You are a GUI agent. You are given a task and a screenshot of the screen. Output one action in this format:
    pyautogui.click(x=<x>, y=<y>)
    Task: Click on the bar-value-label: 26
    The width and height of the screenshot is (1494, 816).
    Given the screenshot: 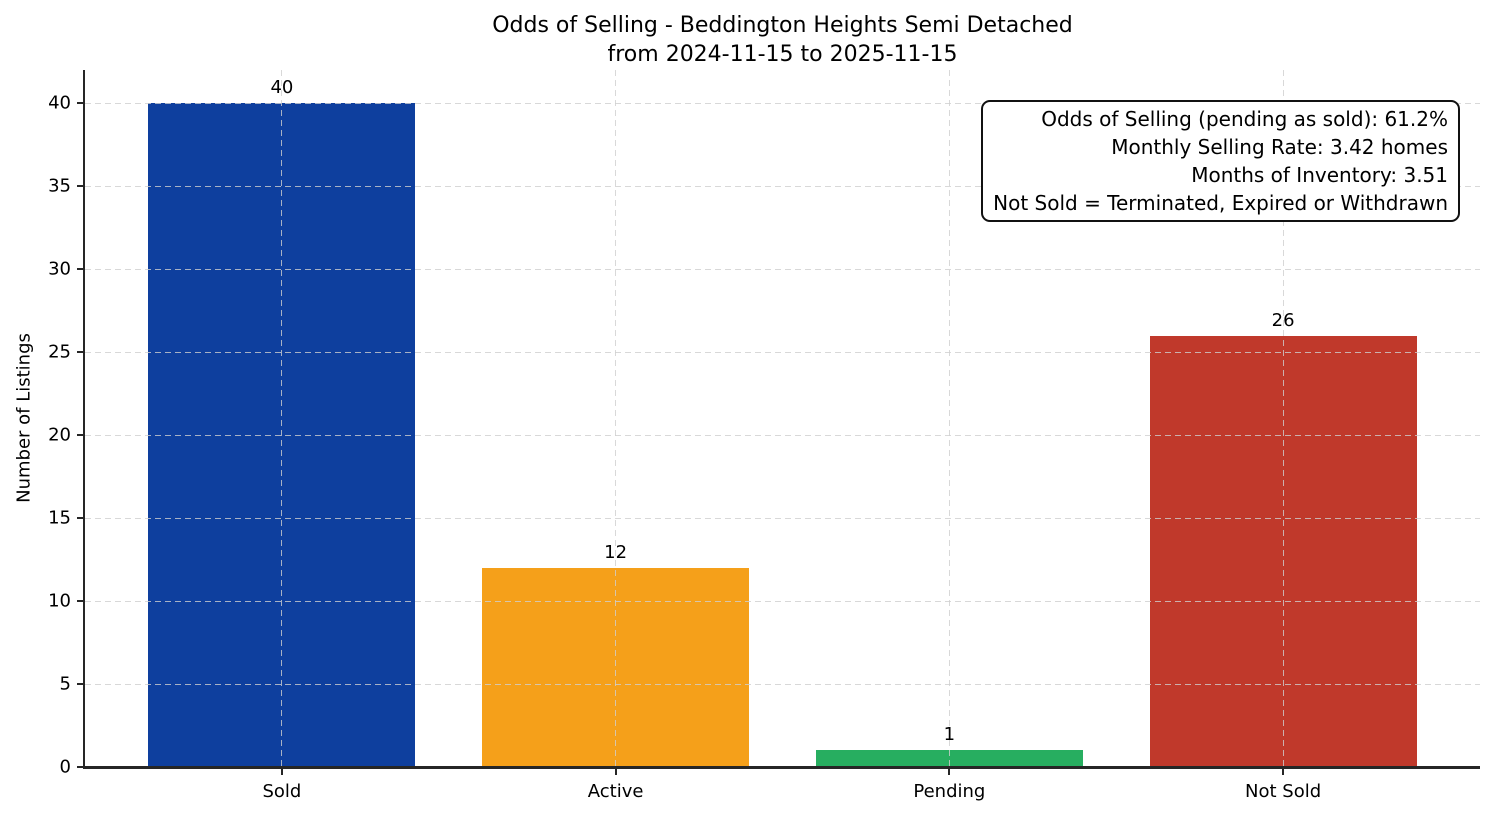 What is the action you would take?
    pyautogui.click(x=1283, y=320)
    